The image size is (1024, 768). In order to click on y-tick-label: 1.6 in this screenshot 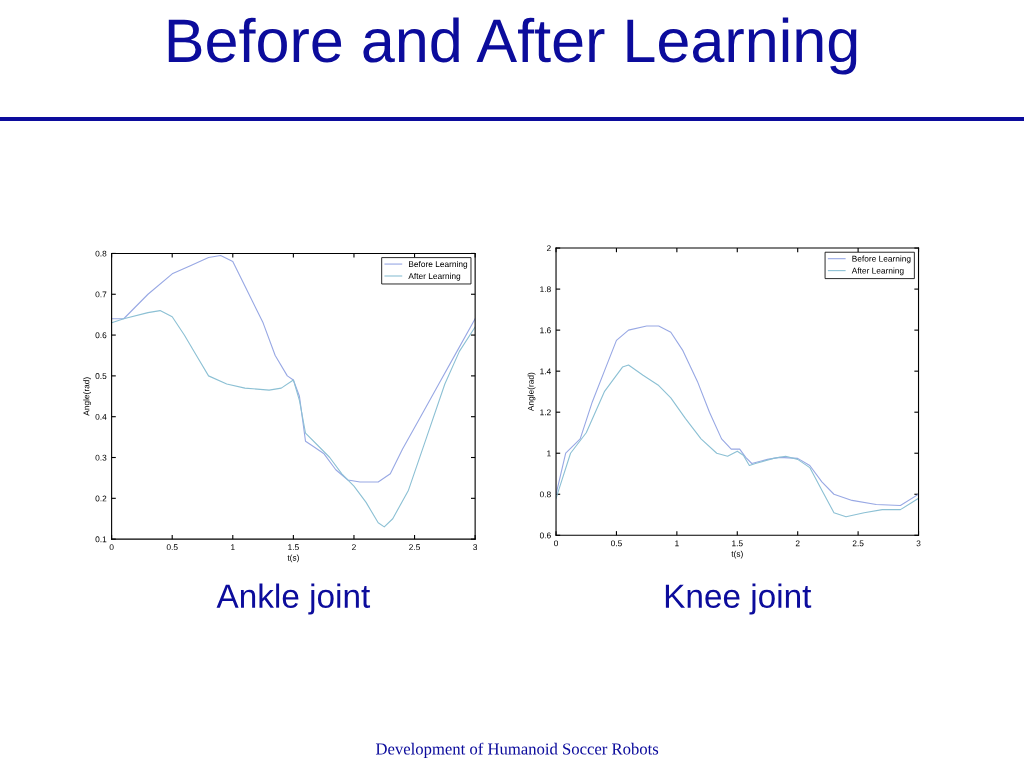, I will do `click(545, 330)`.